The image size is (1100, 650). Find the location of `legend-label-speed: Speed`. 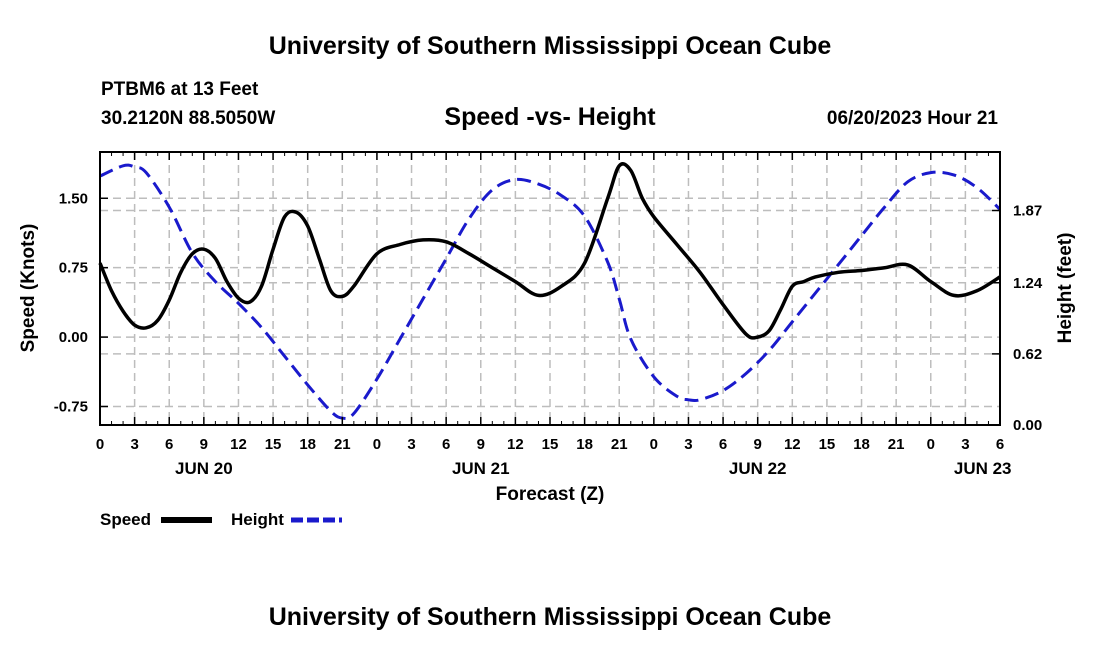

legend-label-speed: Speed is located at coordinates (125, 519).